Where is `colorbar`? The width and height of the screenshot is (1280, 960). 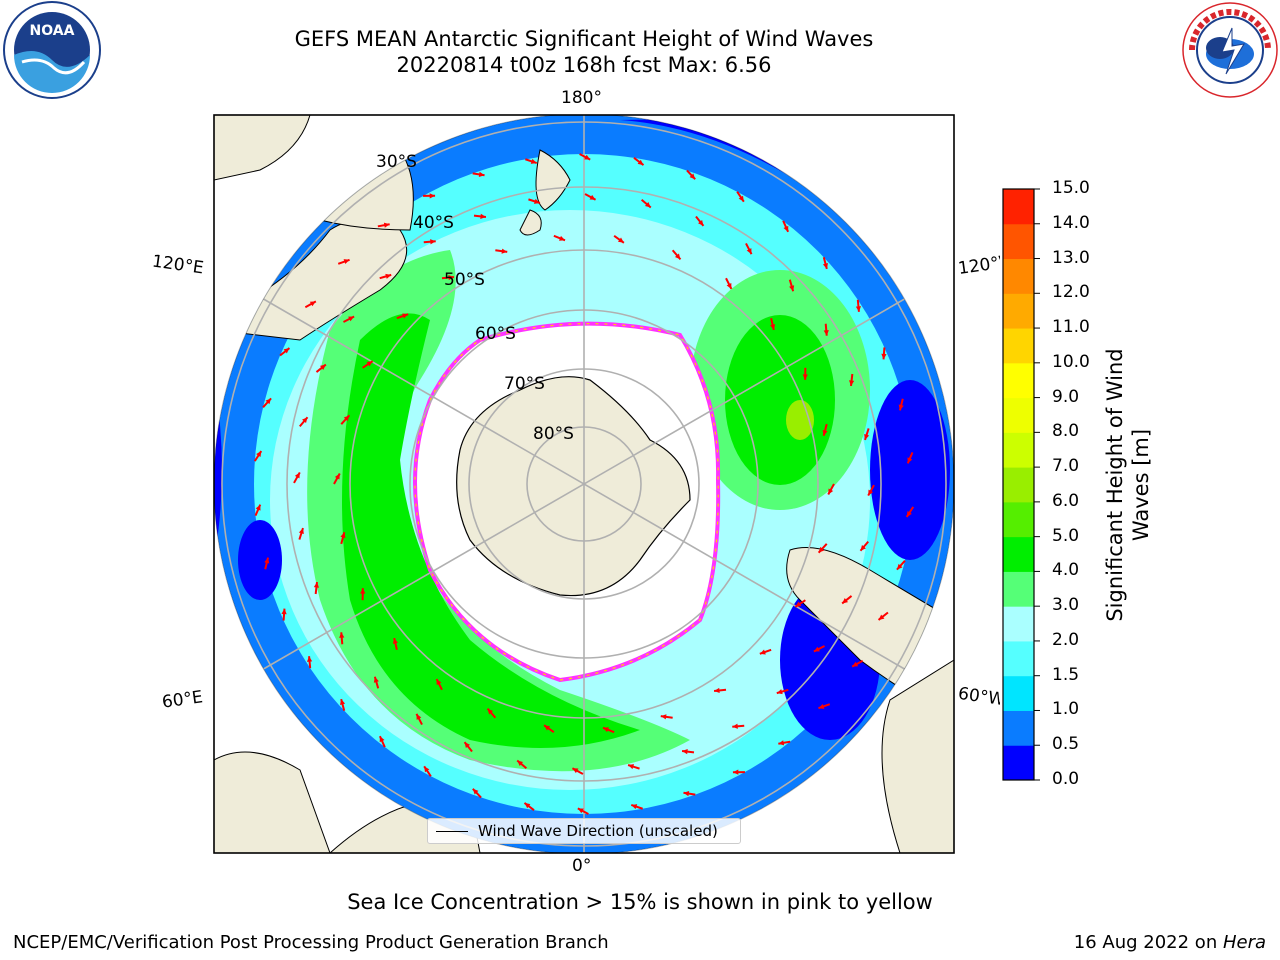 colorbar is located at coordinates (1021, 484).